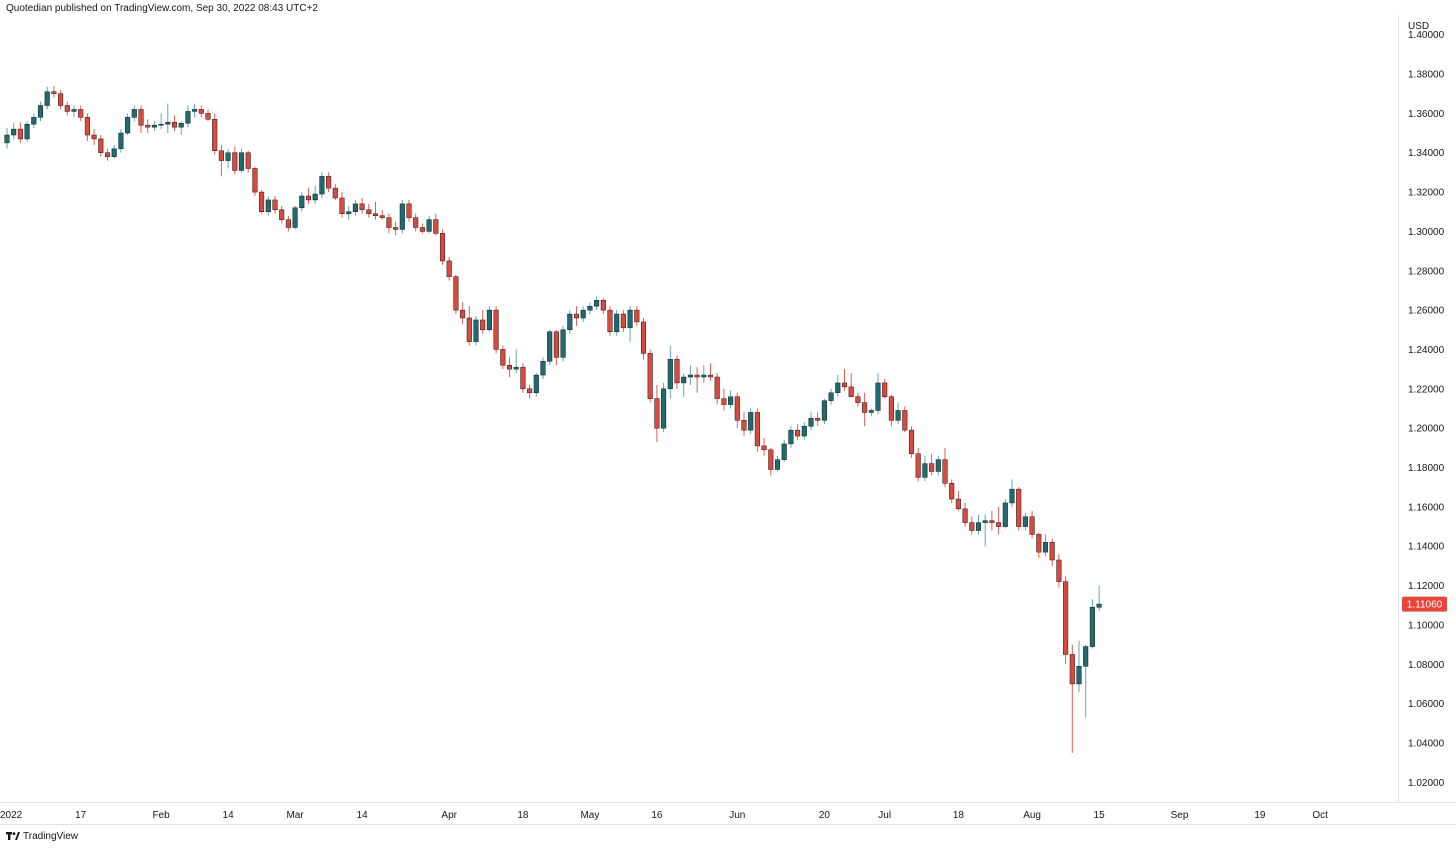  I want to click on price-tick-label: 1.30000, so click(1426, 232).